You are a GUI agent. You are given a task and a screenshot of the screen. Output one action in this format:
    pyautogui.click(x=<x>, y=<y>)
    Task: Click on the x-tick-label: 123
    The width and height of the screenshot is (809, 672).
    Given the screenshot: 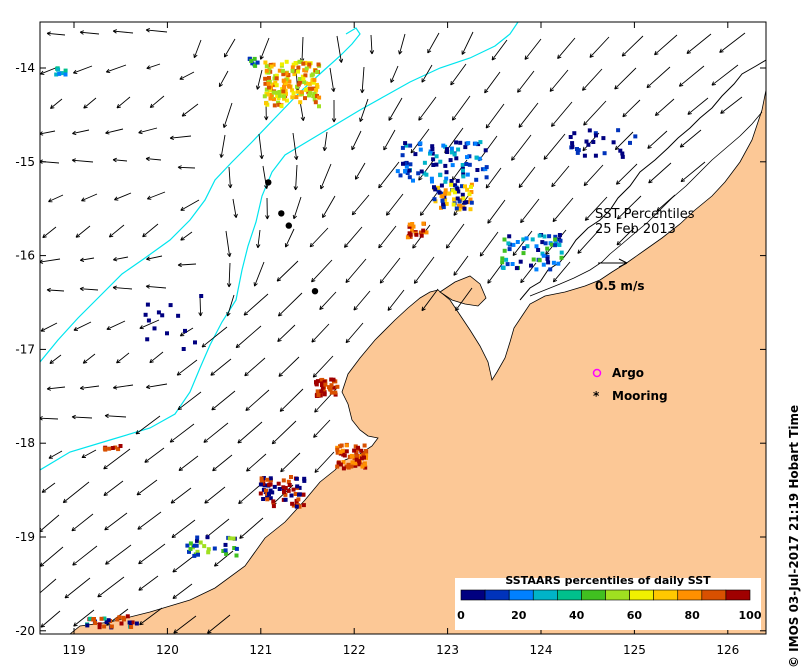 What is the action you would take?
    pyautogui.click(x=447, y=650)
    